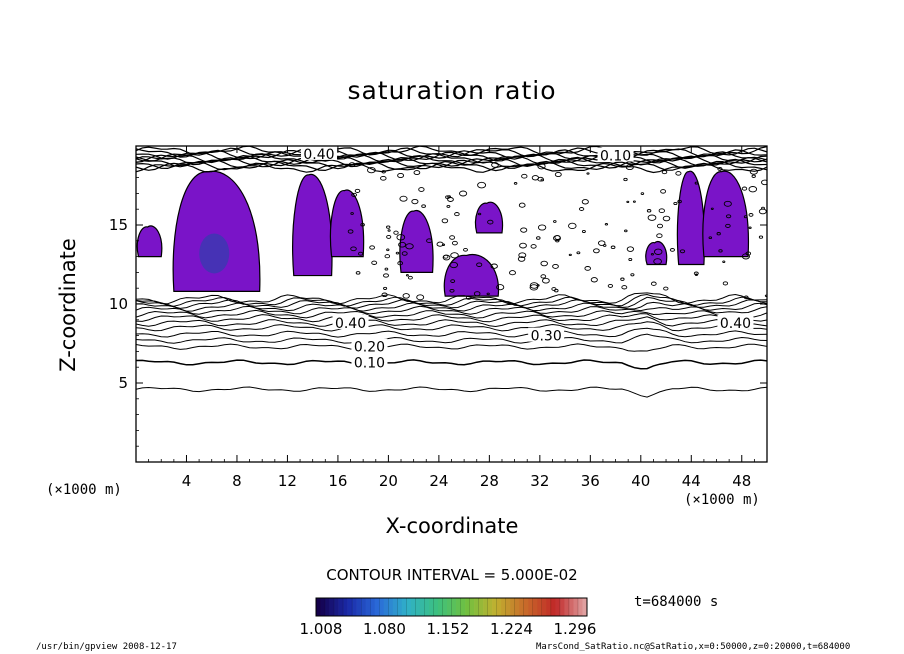  What do you see at coordinates (287, 481) in the screenshot?
I see `x-tick-label: 12` at bounding box center [287, 481].